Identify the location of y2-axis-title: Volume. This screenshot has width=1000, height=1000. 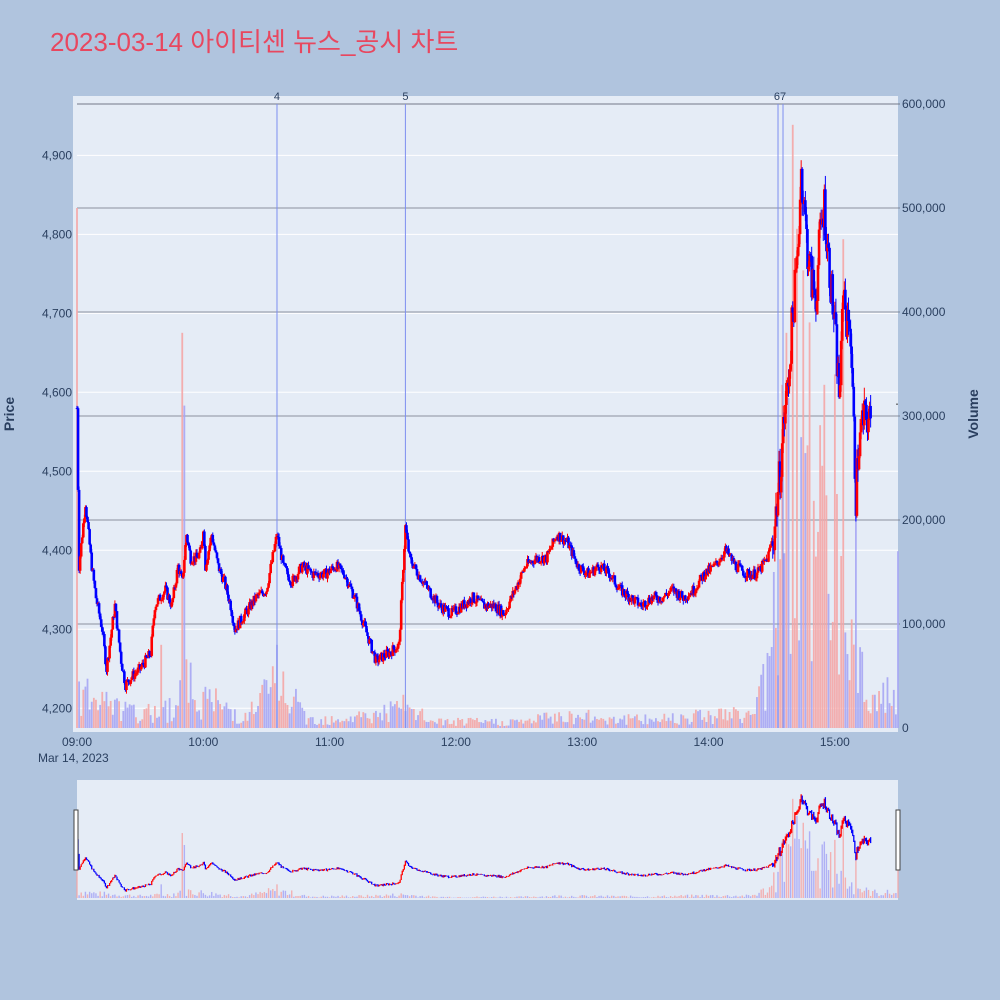
(973, 414).